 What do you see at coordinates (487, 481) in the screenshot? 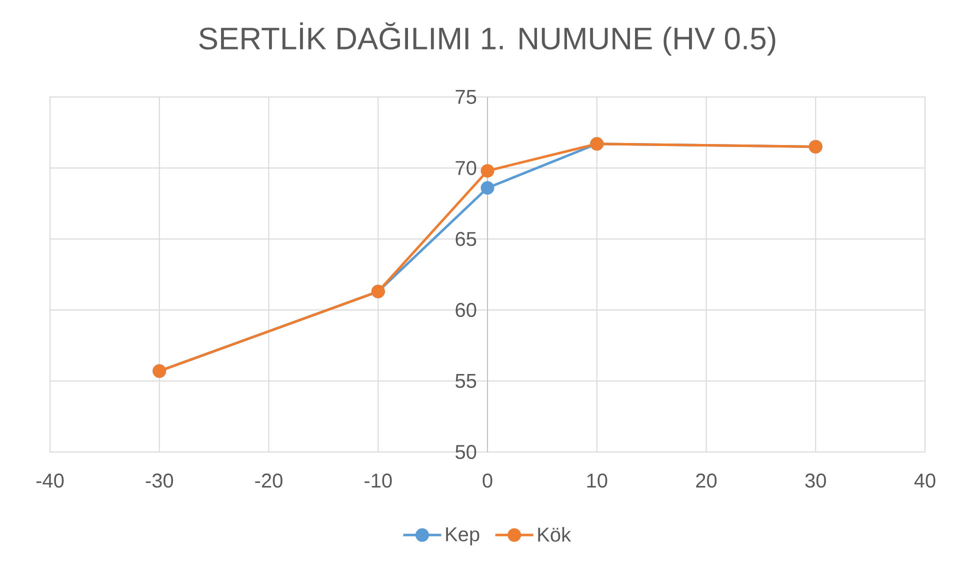
I see `x-tick-label: 0` at bounding box center [487, 481].